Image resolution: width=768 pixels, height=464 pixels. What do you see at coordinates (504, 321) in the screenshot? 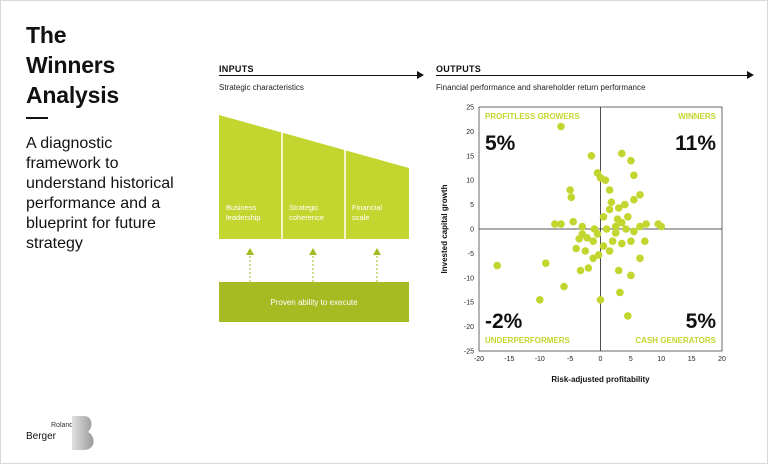
I see `quadrant-value: -2%` at bounding box center [504, 321].